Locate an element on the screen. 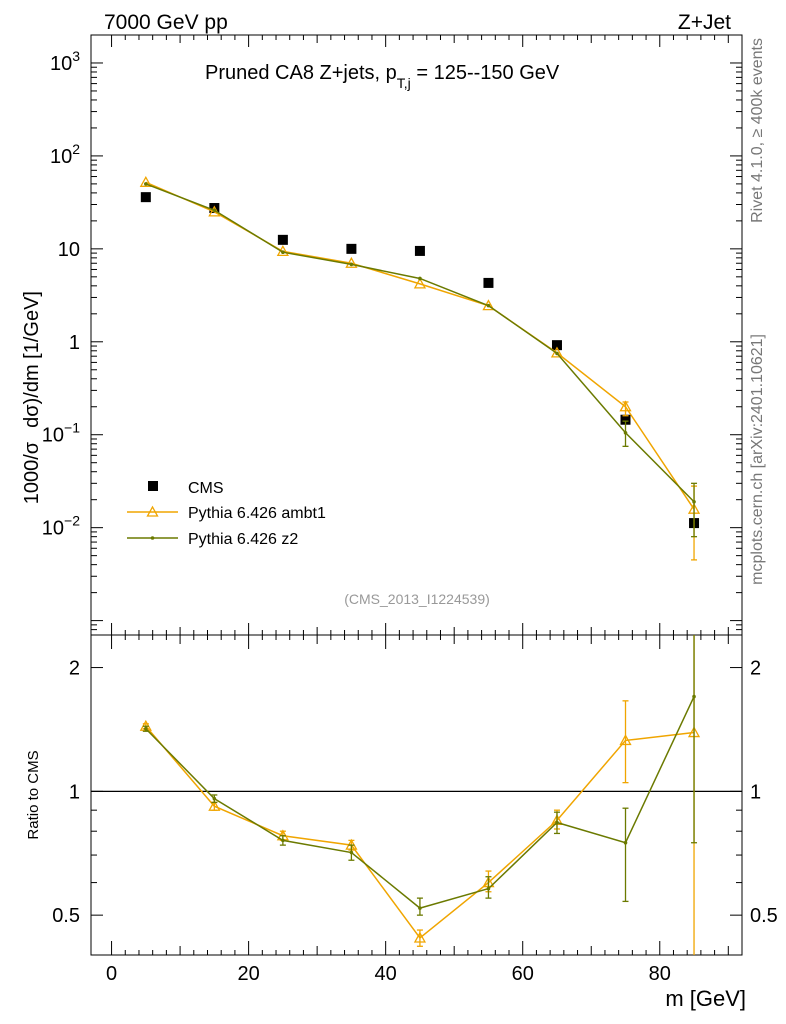 The height and width of the screenshot is (1024, 786). ratio-line is located at coordinates (420, 802).